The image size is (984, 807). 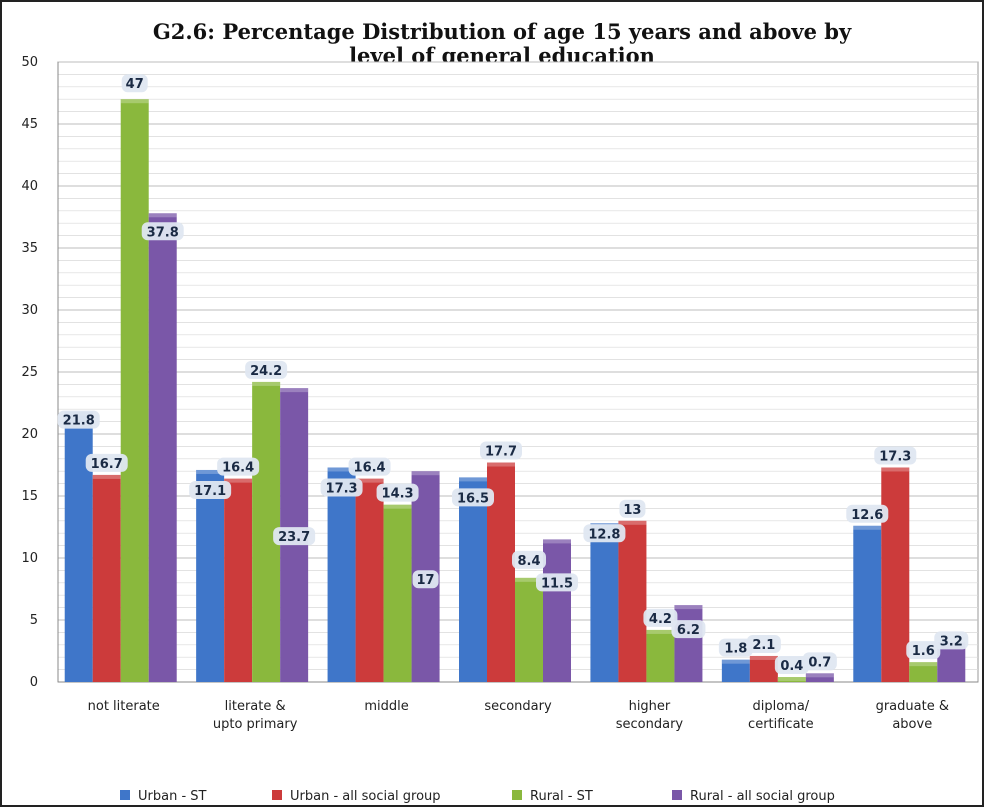 What do you see at coordinates (29, 186) in the screenshot?
I see `y-tick-label: 40` at bounding box center [29, 186].